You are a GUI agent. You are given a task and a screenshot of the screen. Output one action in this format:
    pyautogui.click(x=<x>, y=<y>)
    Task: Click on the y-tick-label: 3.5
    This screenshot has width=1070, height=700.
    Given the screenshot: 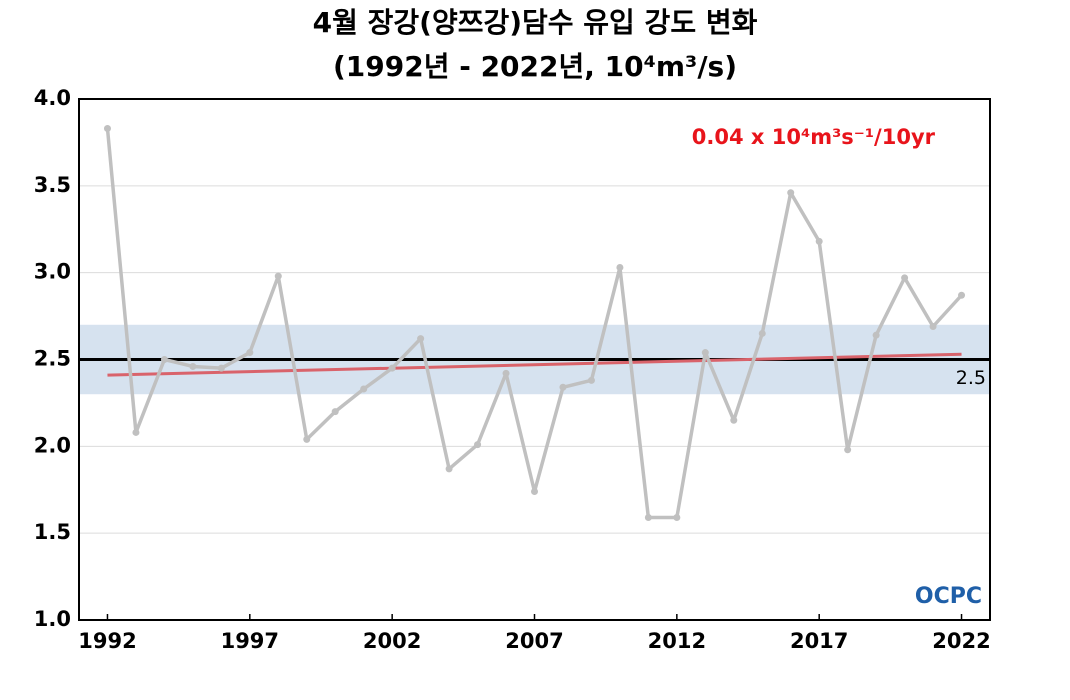 What is the action you would take?
    pyautogui.click(x=52, y=185)
    